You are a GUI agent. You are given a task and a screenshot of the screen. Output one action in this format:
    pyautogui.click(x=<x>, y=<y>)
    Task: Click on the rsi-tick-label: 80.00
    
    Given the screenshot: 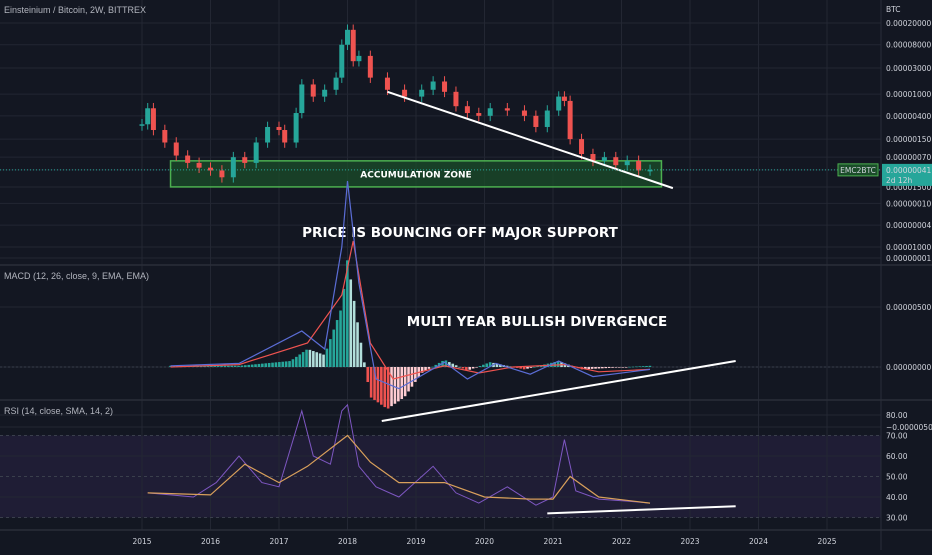 What is the action you would take?
    pyautogui.click(x=897, y=415)
    